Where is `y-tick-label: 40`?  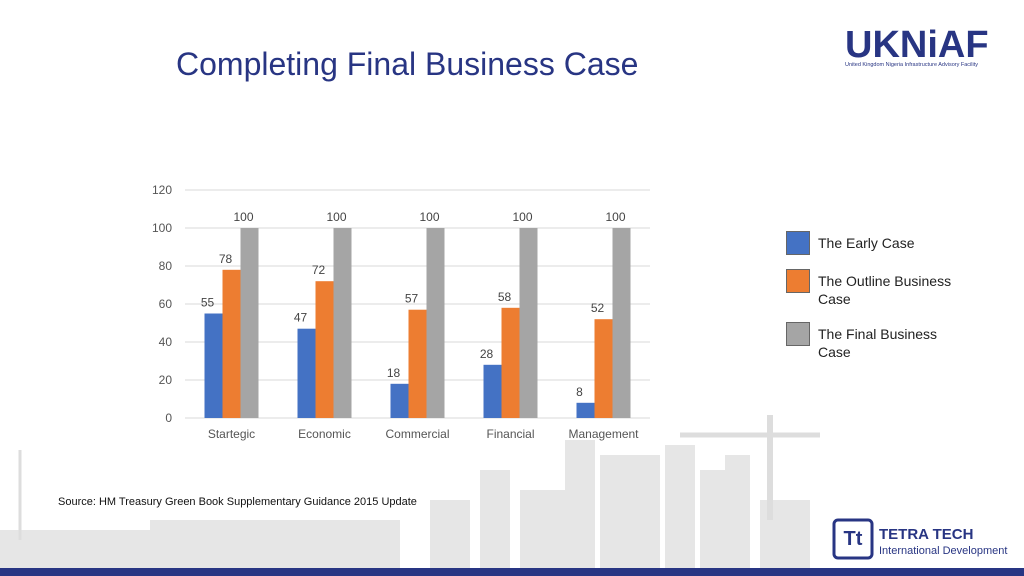
y-tick-label: 40 is located at coordinates (166, 342).